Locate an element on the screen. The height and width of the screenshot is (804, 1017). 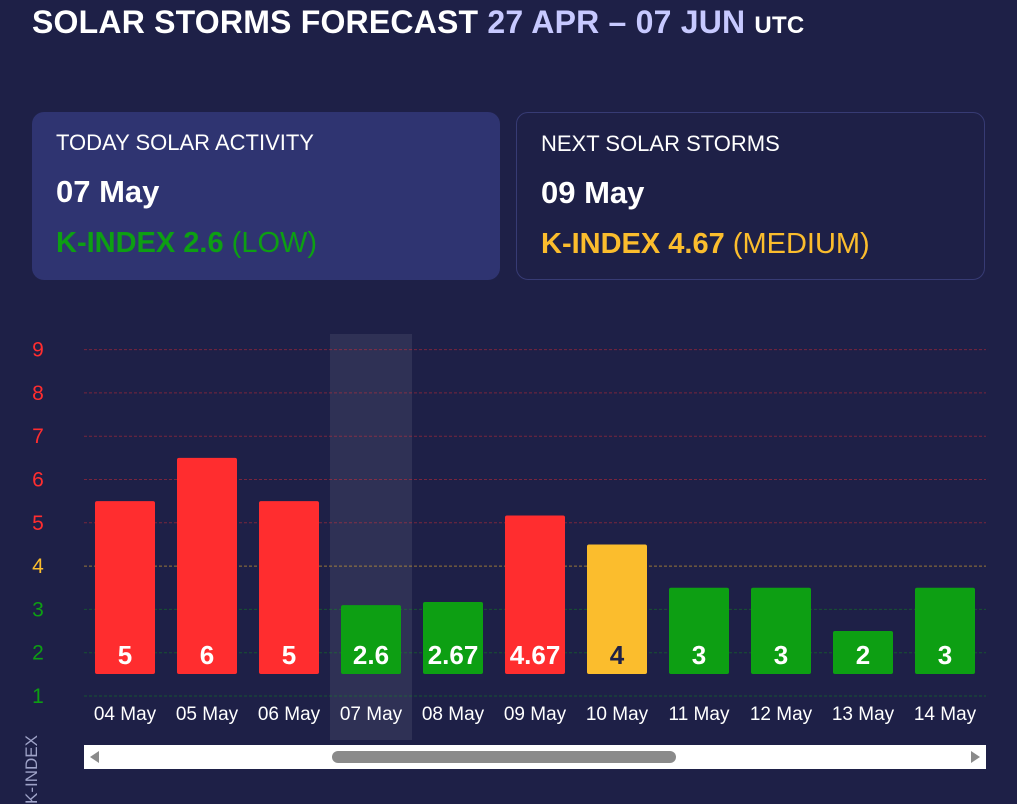
scroll-right-arrow-icon is located at coordinates (975, 757).